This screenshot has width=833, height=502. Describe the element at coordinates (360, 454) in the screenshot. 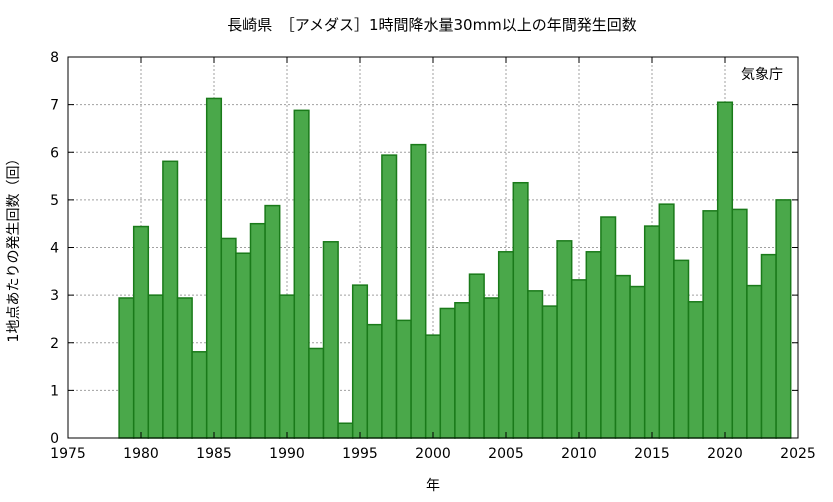

I see `x-tick-label: 1995` at that location.